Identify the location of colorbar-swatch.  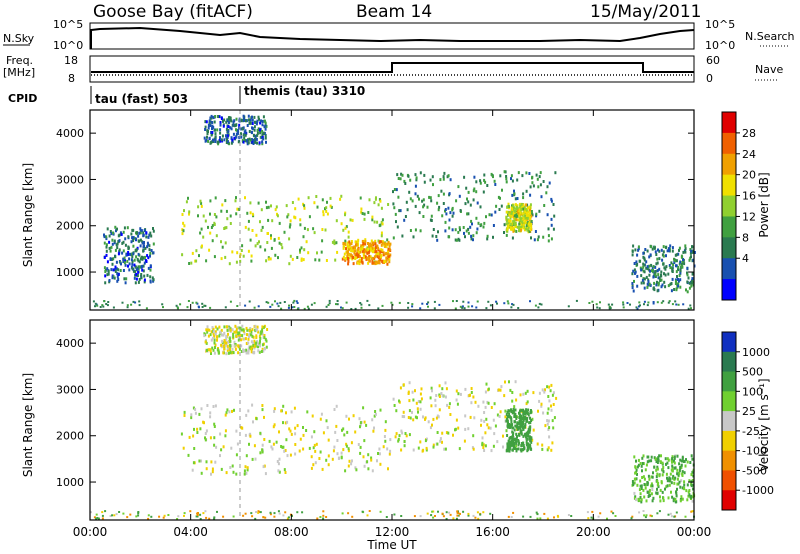
(729, 143).